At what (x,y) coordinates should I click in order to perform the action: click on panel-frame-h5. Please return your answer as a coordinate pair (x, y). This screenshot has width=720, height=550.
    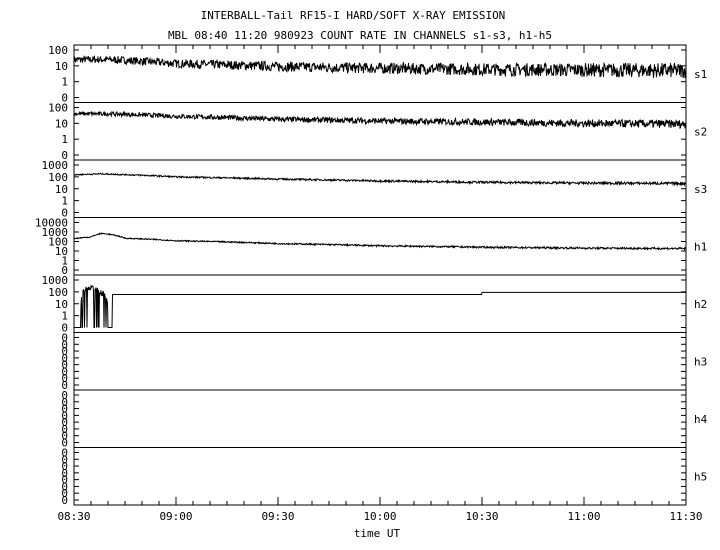
    Looking at the image, I should click on (380, 476).